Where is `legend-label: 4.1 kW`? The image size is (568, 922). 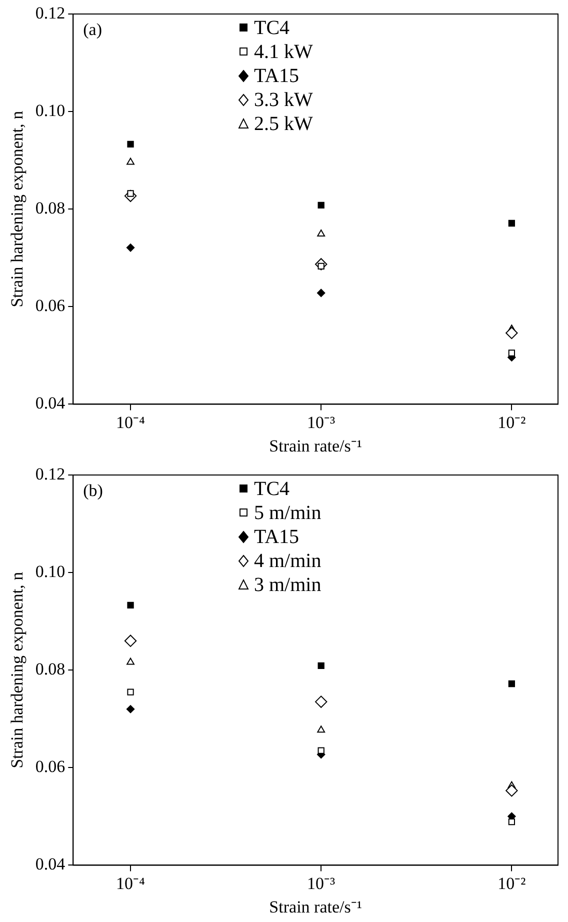
legend-label: 4.1 kW is located at coordinates (283, 52).